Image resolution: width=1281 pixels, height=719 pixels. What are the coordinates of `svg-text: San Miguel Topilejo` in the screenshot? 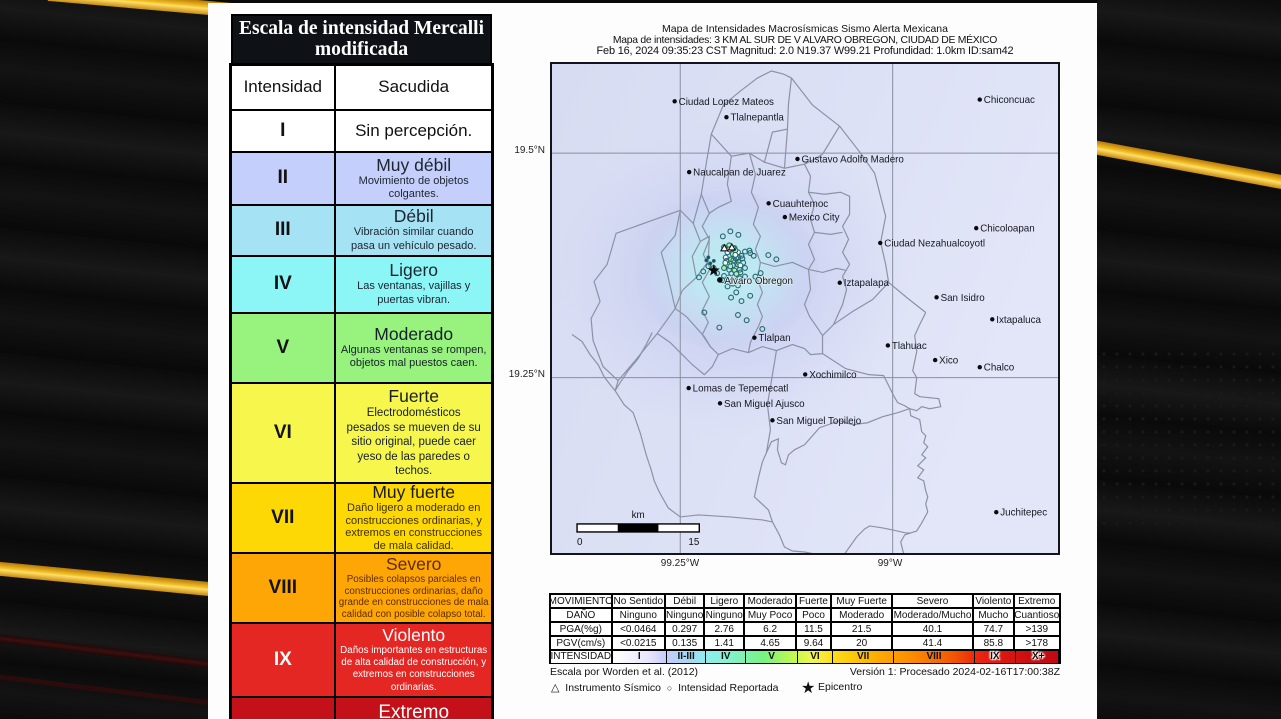 It's located at (818, 421).